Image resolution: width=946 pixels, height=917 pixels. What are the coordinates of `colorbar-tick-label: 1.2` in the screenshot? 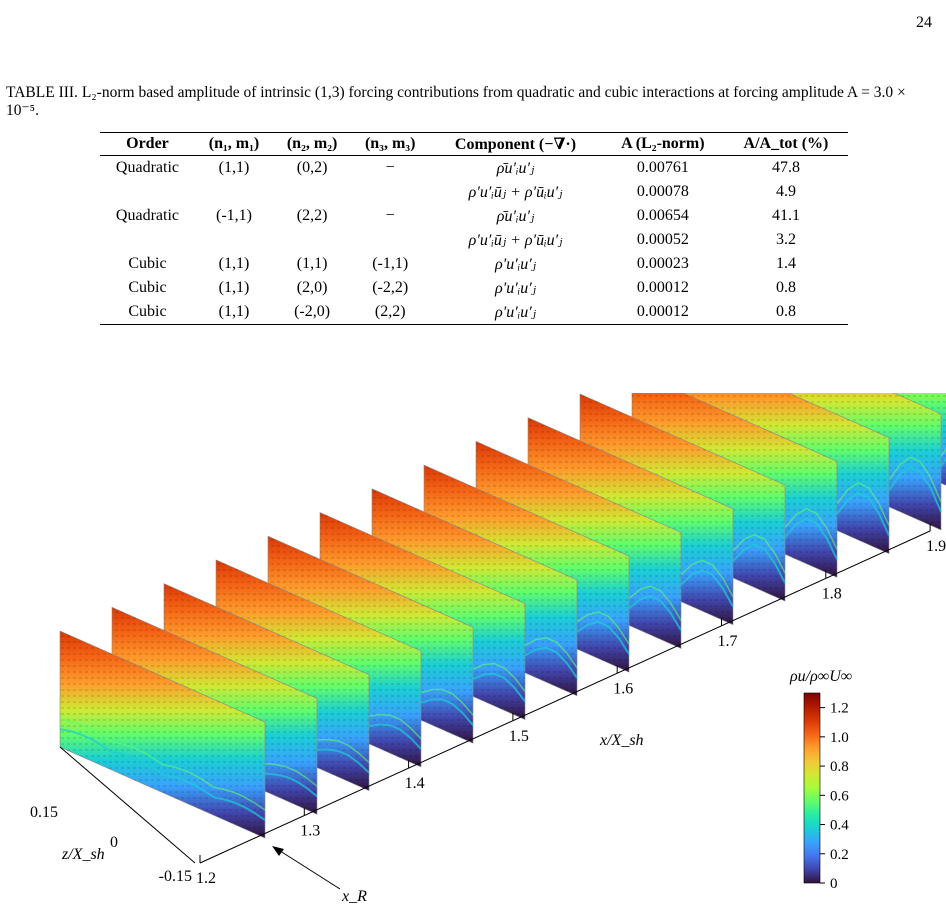 It's located at (839, 709).